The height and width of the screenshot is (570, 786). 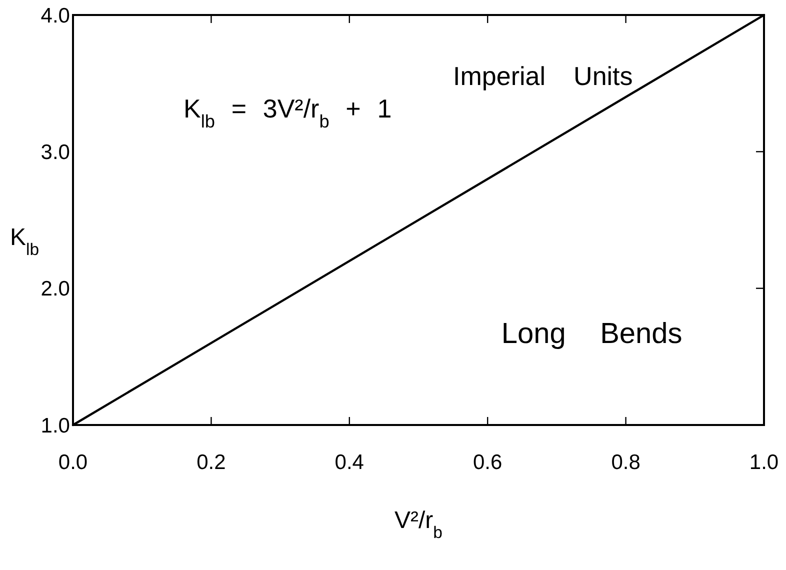 I want to click on x-axis-title: V²/r$_{b}$, so click(x=418, y=524).